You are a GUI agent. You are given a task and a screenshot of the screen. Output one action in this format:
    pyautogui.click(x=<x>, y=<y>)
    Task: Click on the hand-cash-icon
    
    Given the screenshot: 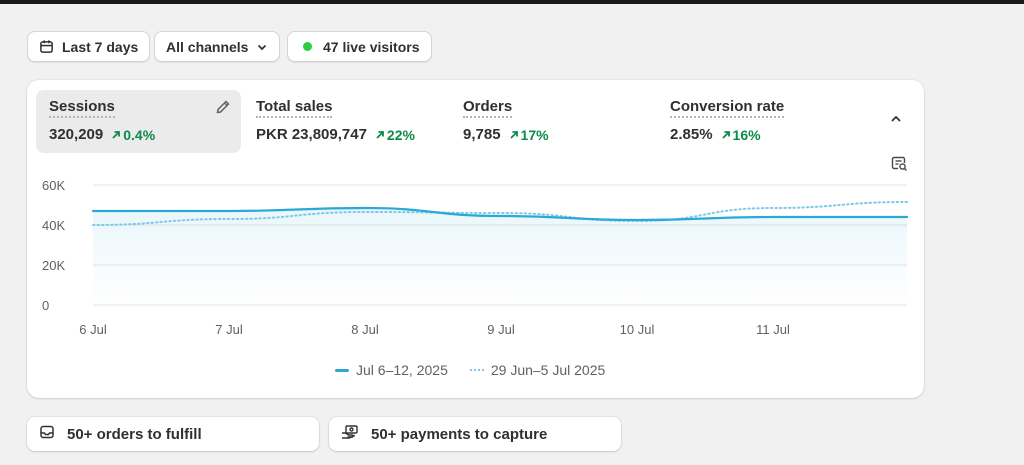 What is the action you would take?
    pyautogui.click(x=350, y=434)
    